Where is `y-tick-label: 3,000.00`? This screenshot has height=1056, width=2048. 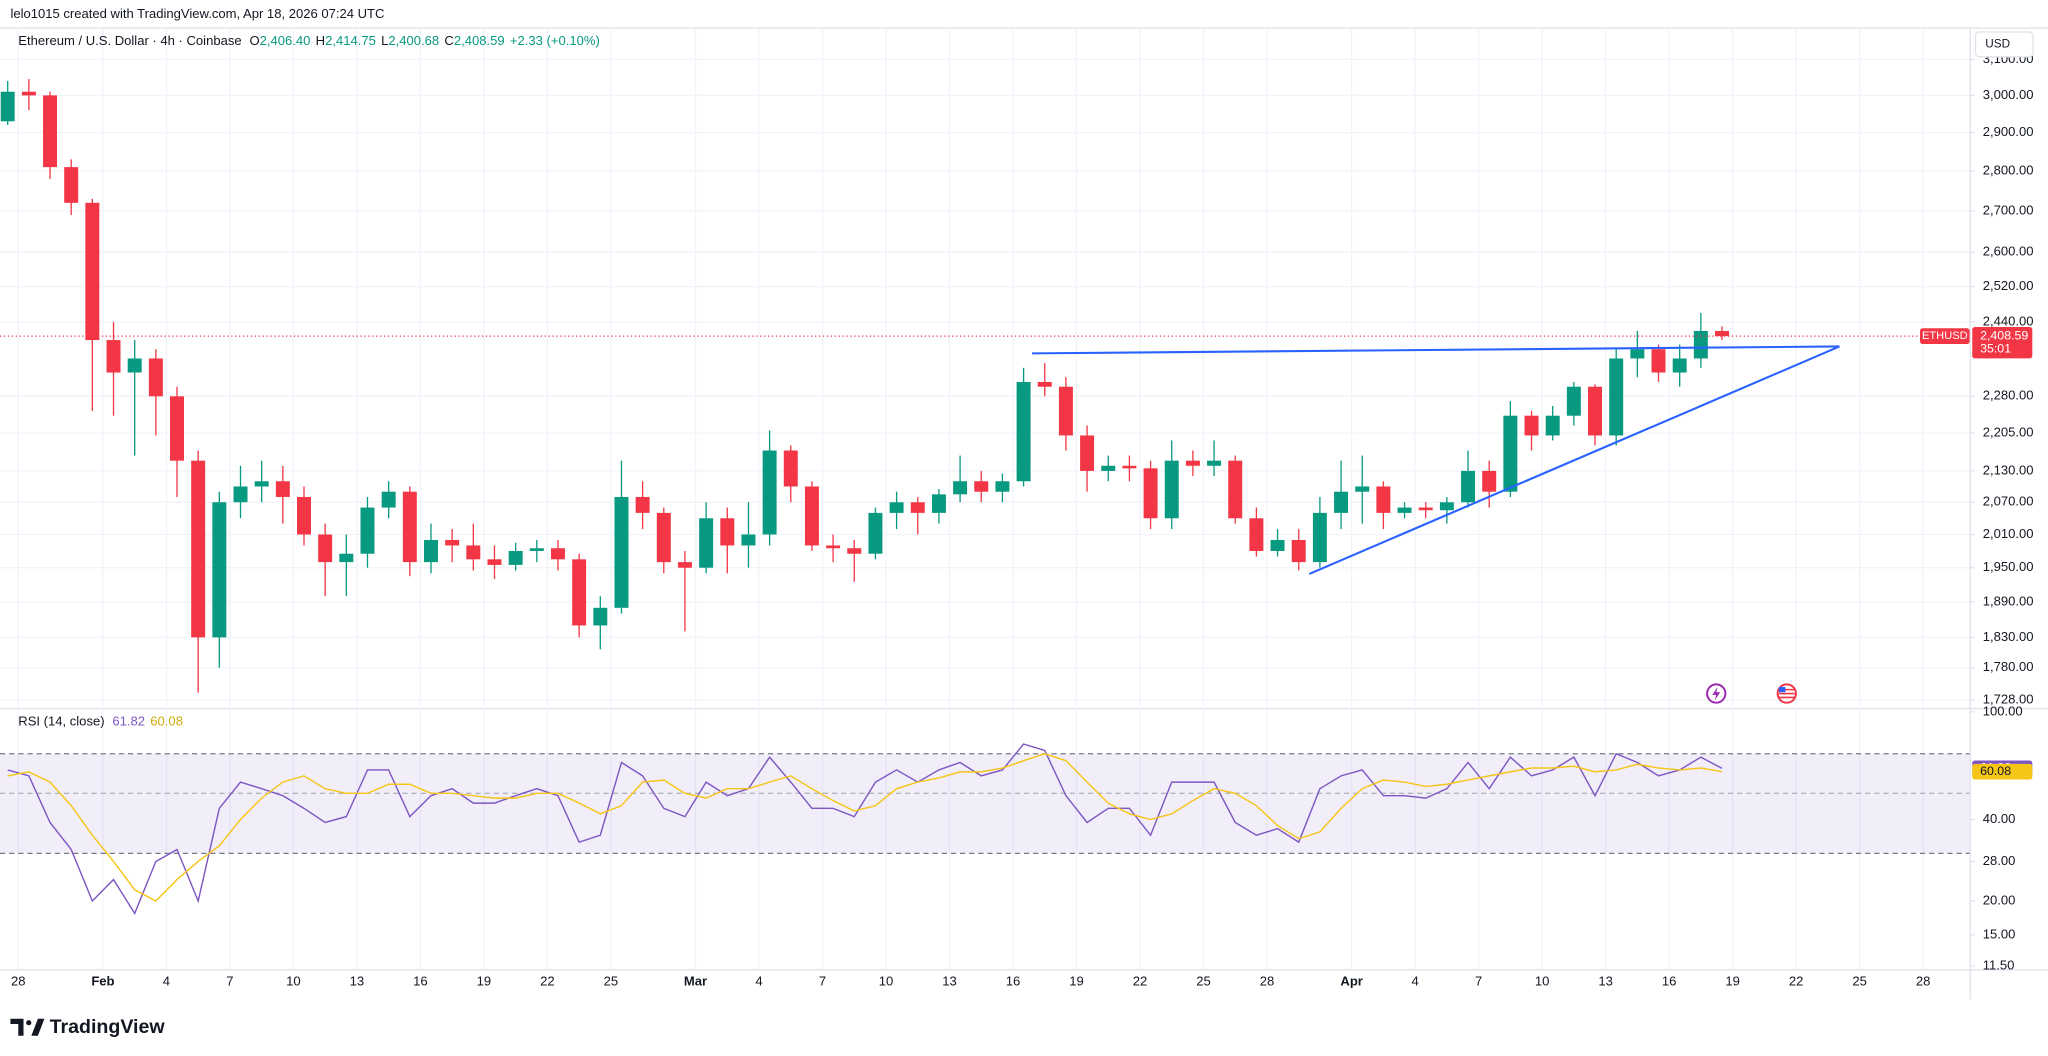 y-tick-label: 3,000.00 is located at coordinates (2008, 94).